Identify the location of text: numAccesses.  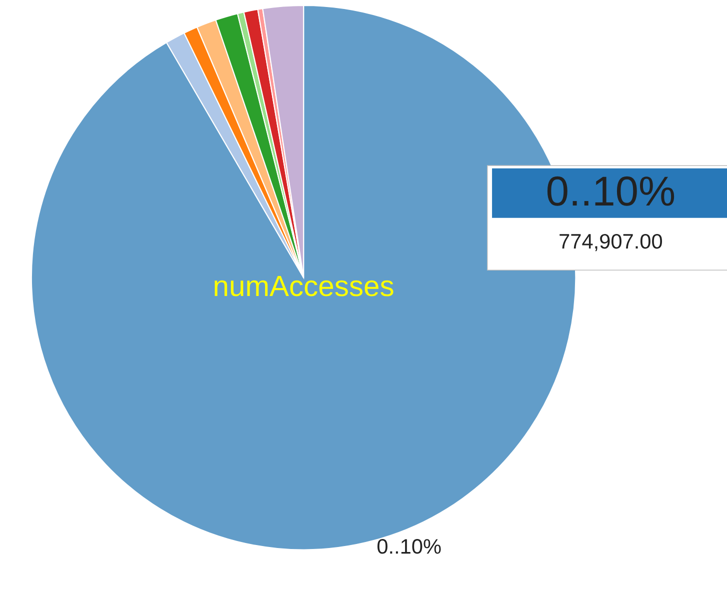
(304, 286).